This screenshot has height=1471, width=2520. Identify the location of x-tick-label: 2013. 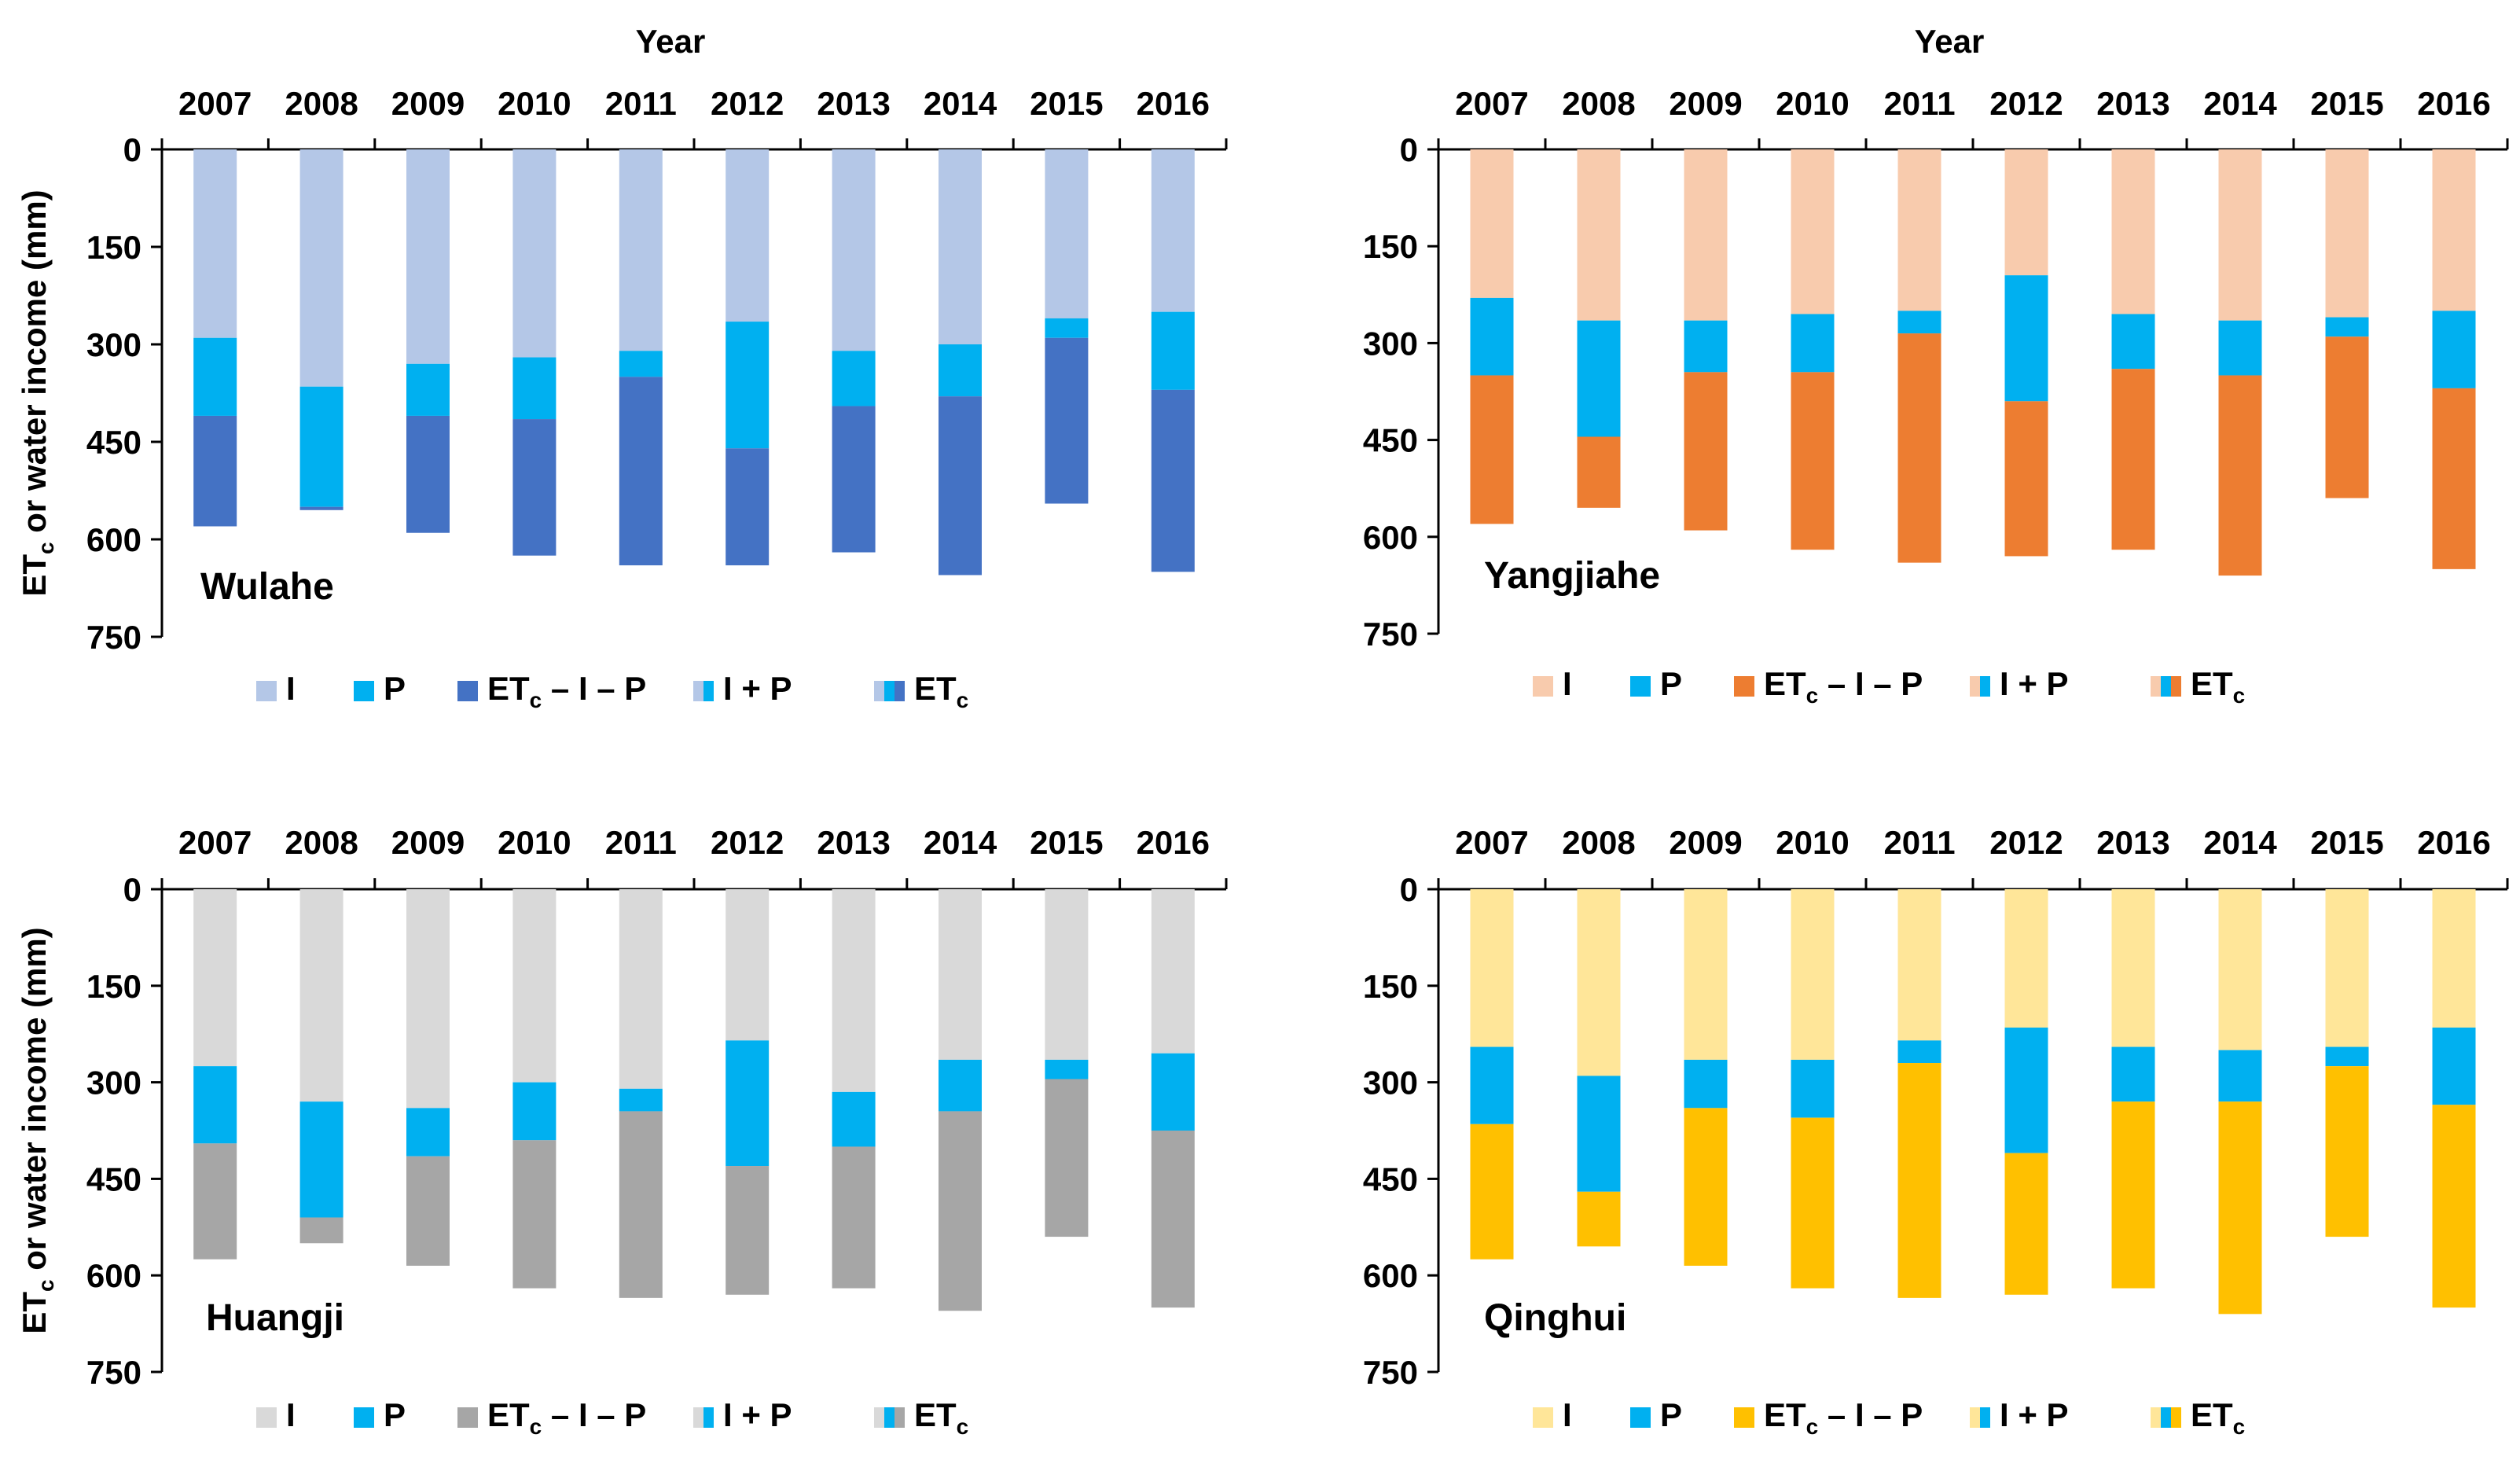
(2132, 842).